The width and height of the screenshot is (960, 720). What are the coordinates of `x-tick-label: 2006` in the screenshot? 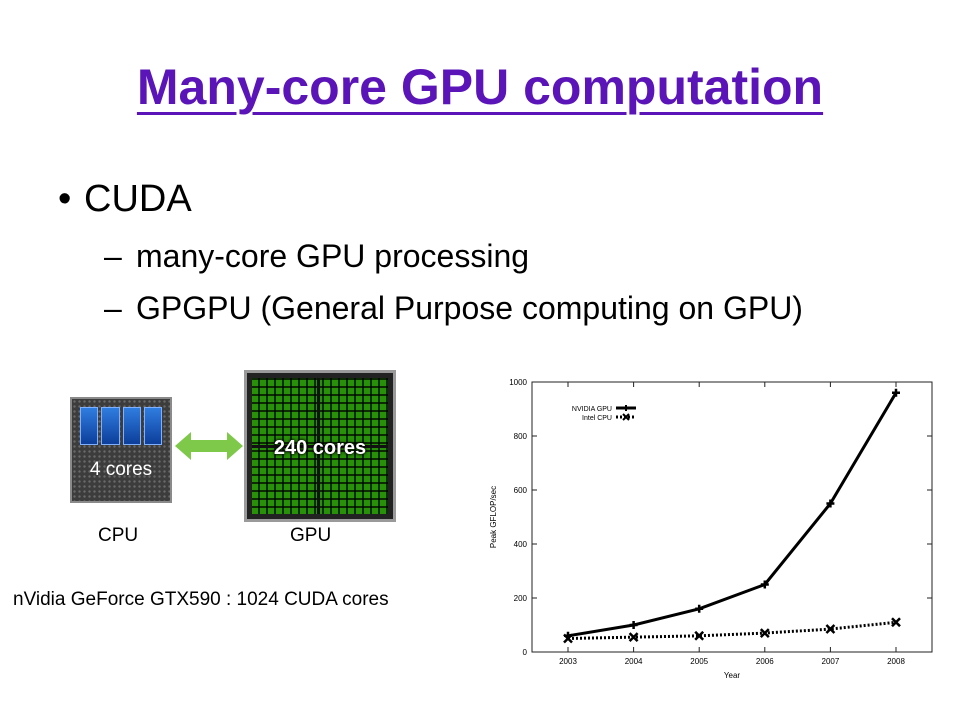 It's located at (765, 661).